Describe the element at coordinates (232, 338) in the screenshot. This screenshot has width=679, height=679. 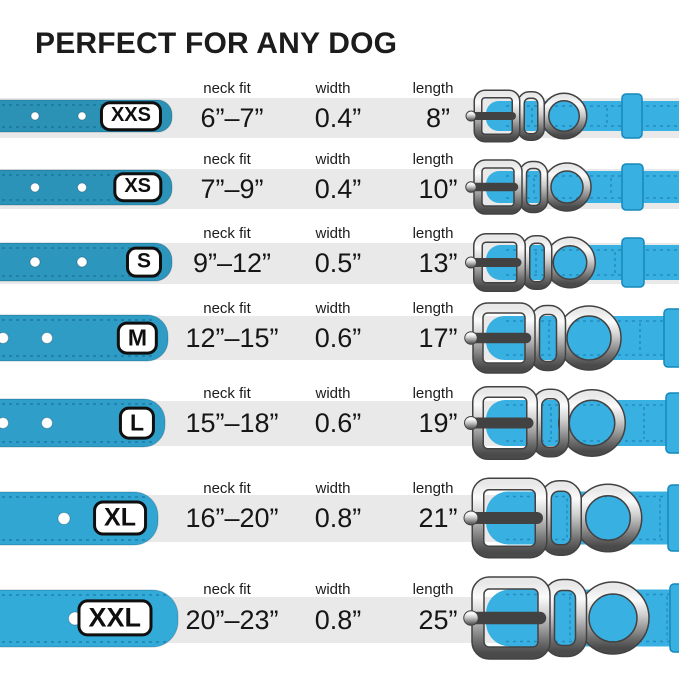
I see `neck-fit-value: 12”–15”` at that location.